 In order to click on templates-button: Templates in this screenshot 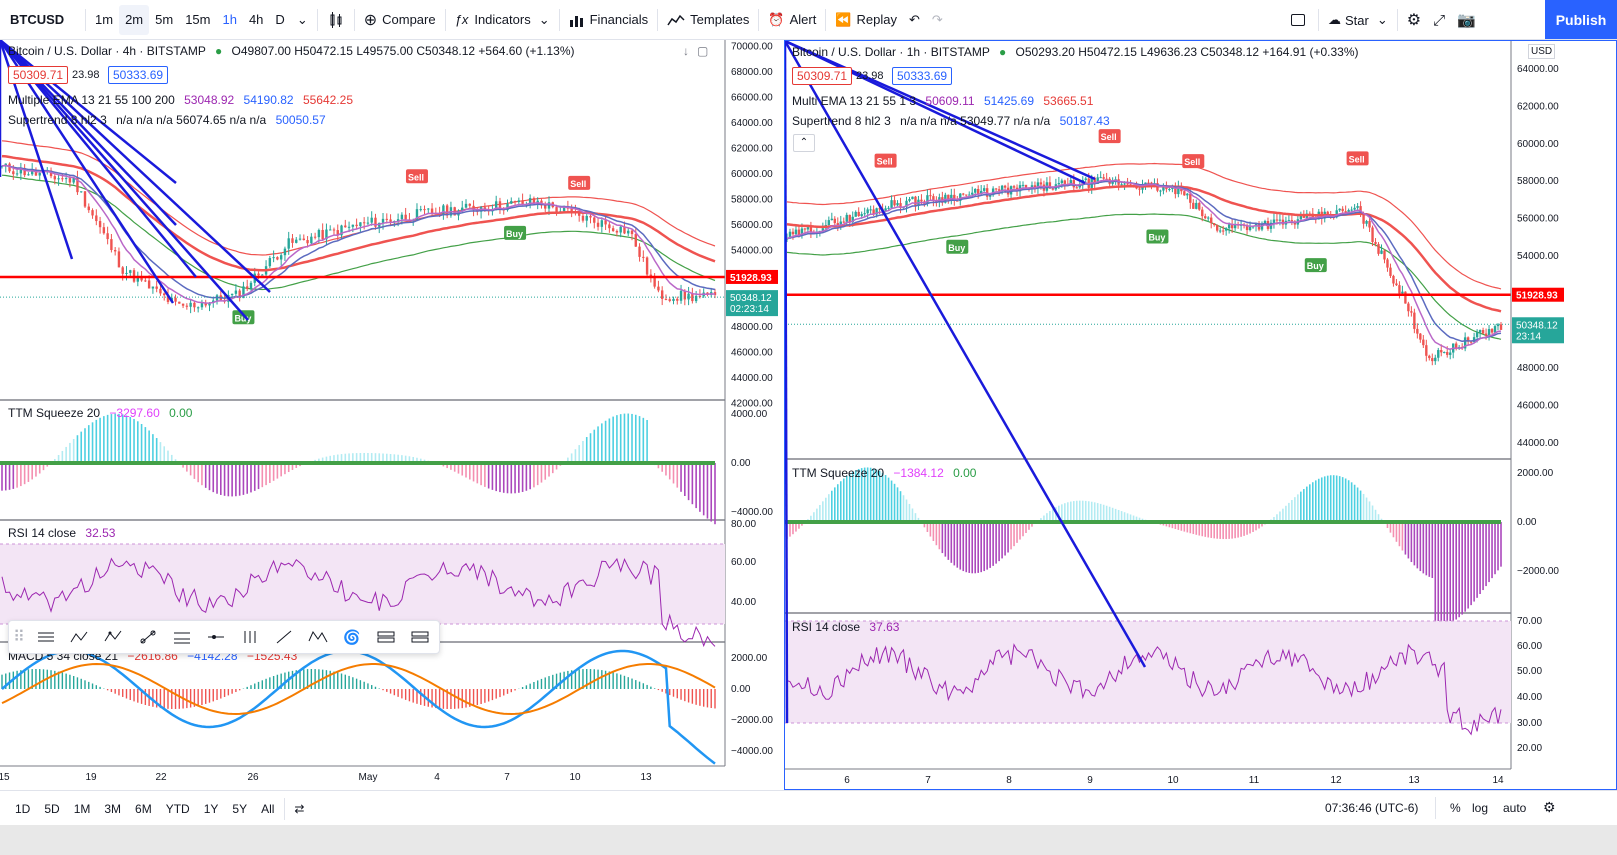, I will do `click(708, 20)`.